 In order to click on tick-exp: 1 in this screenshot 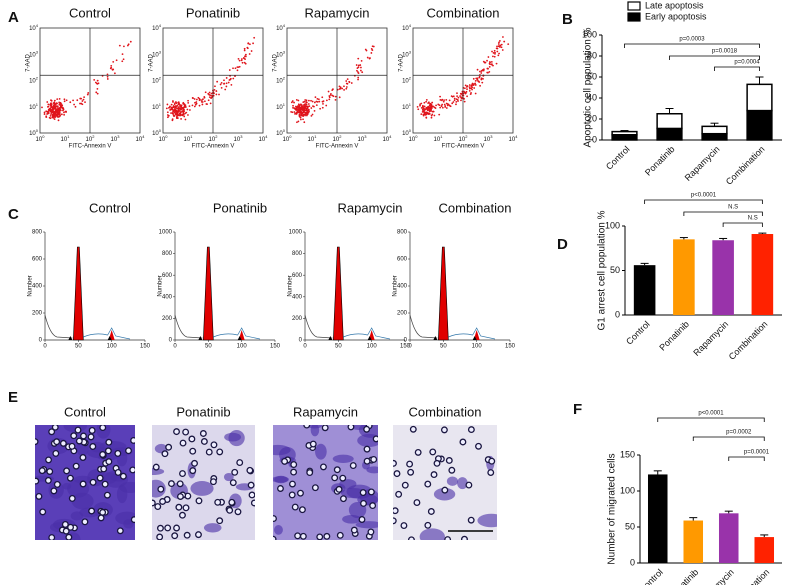, I will do `click(410, 104)`.